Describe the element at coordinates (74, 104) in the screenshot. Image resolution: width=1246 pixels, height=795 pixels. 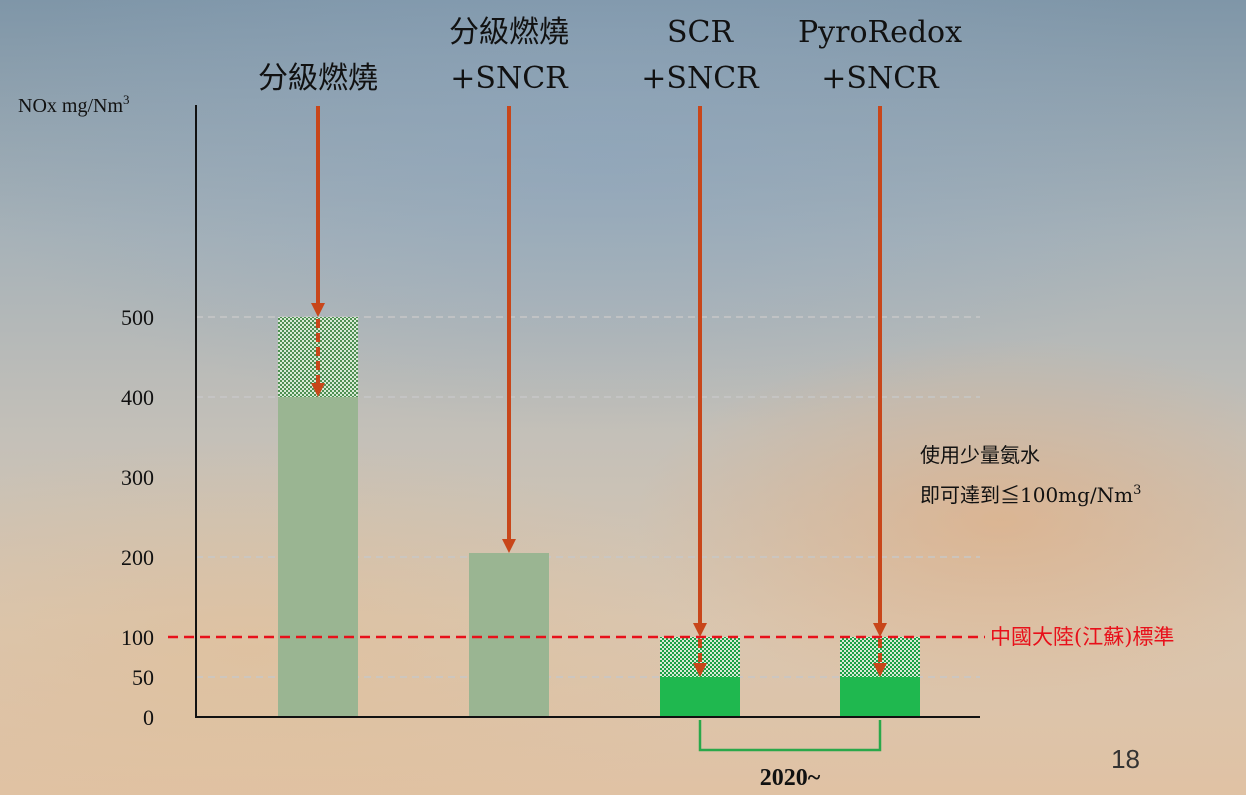
I see `y-axis-label: NOx mg/Nm3` at that location.